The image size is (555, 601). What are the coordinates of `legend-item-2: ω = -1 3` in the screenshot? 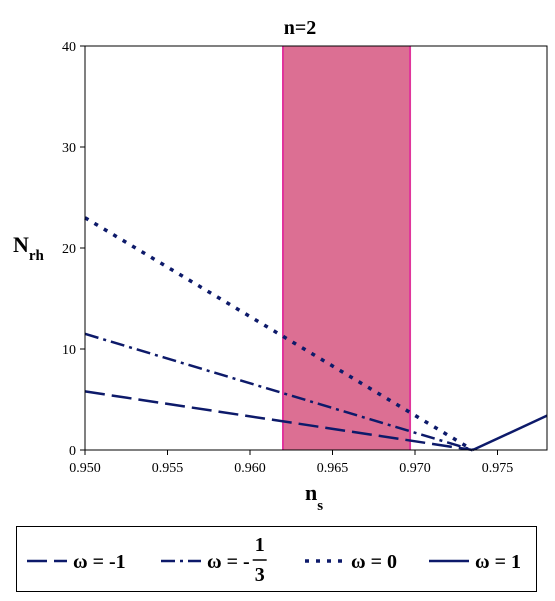 It's located at (214, 560).